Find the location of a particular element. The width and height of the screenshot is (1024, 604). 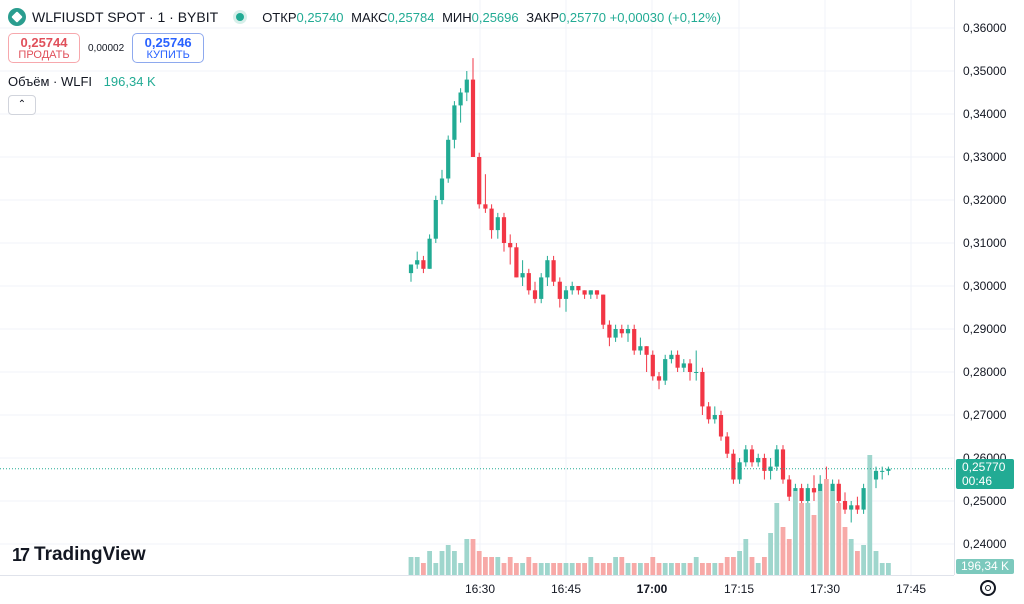

price-tick-label: 0,32000 is located at coordinates (985, 200).